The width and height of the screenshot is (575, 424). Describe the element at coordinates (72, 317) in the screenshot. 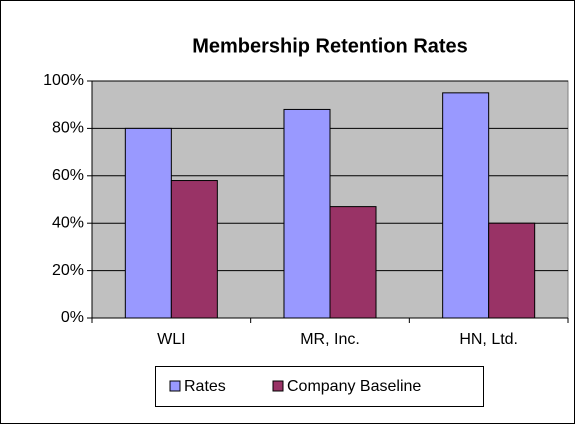

I see `y-tick-label: 0%` at that location.